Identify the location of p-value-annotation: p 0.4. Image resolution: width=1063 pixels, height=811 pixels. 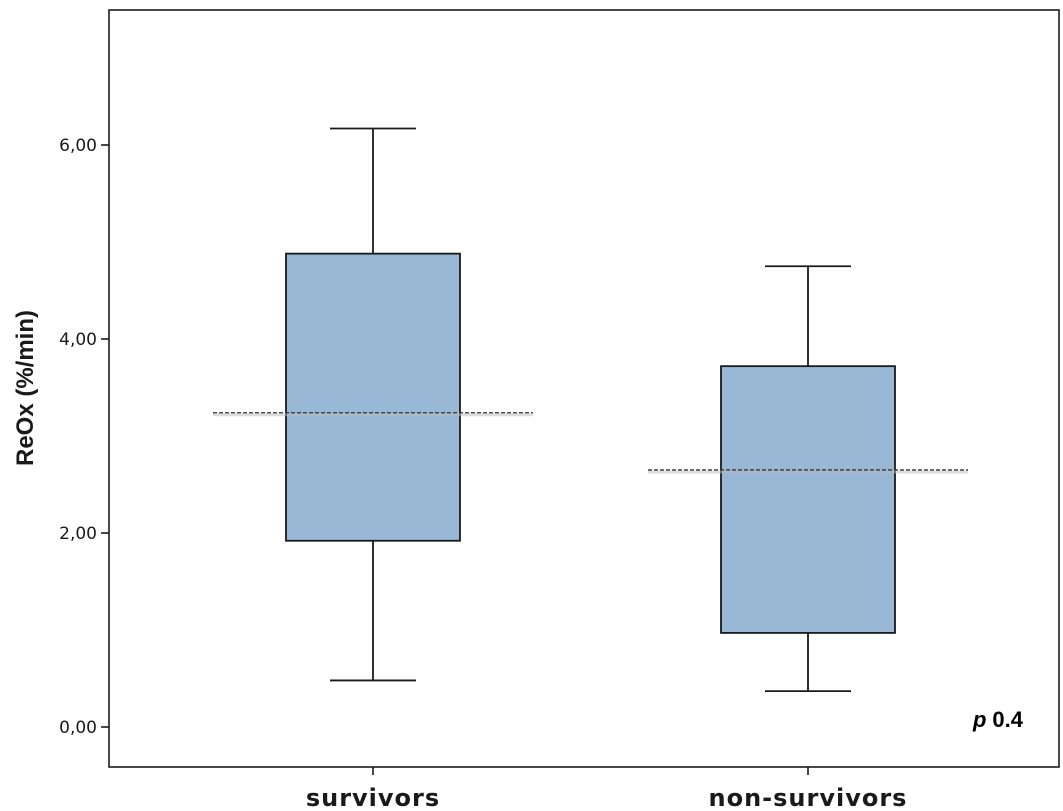
(998, 719).